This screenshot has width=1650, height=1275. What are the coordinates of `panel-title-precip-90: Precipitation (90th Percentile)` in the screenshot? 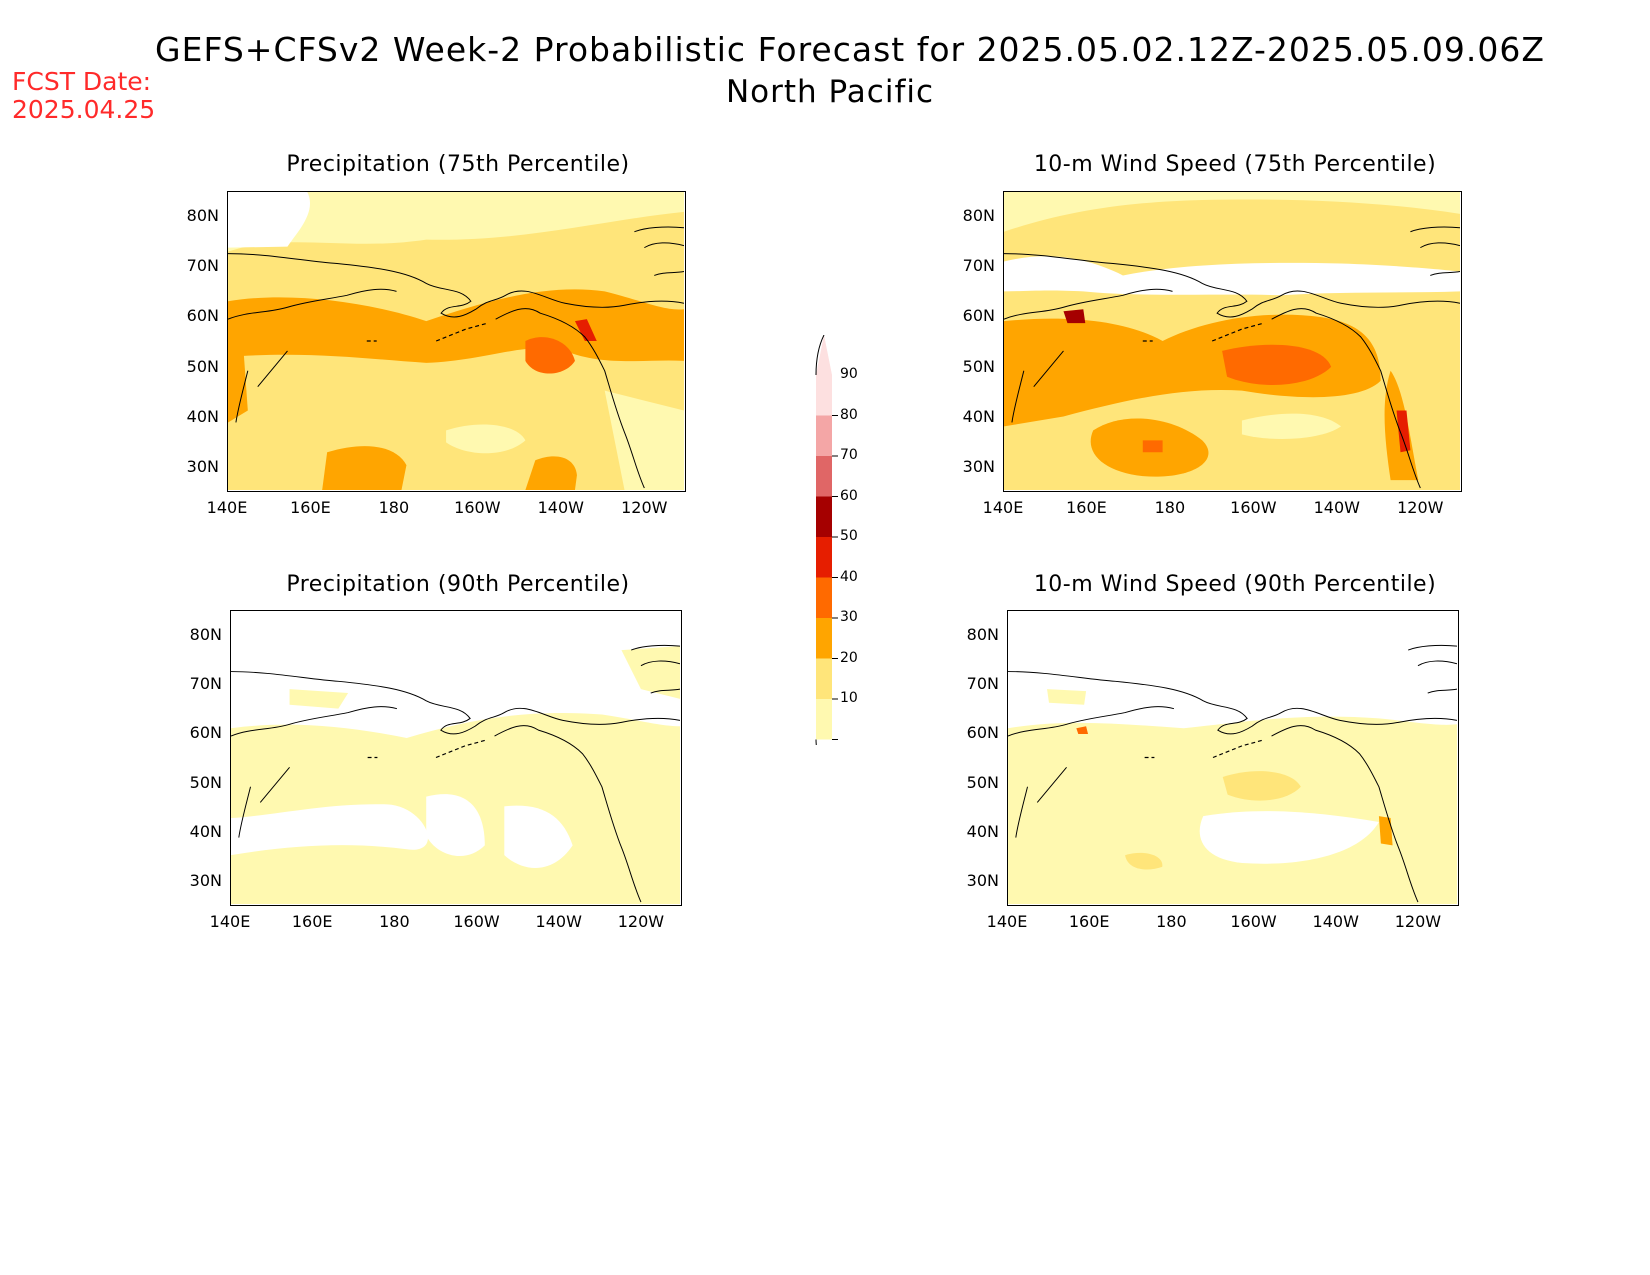 It's located at (458, 584).